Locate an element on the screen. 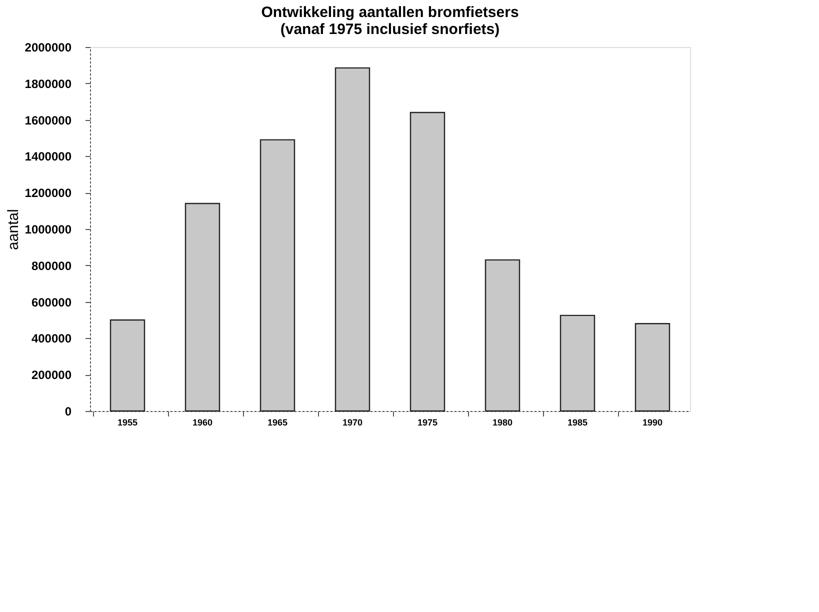  x-tick-label: 1985 is located at coordinates (577, 423).